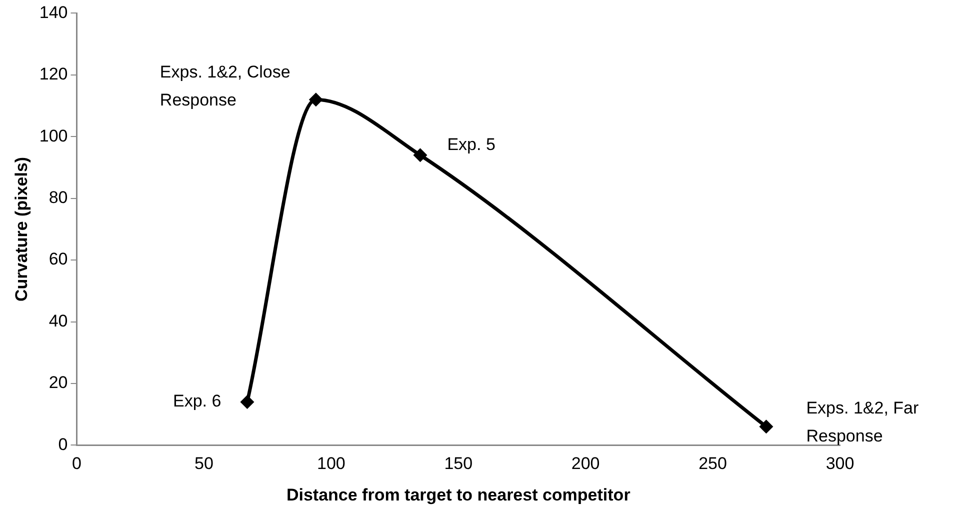 The height and width of the screenshot is (516, 958). What do you see at coordinates (53, 136) in the screenshot?
I see `y-tick-label: 100` at bounding box center [53, 136].